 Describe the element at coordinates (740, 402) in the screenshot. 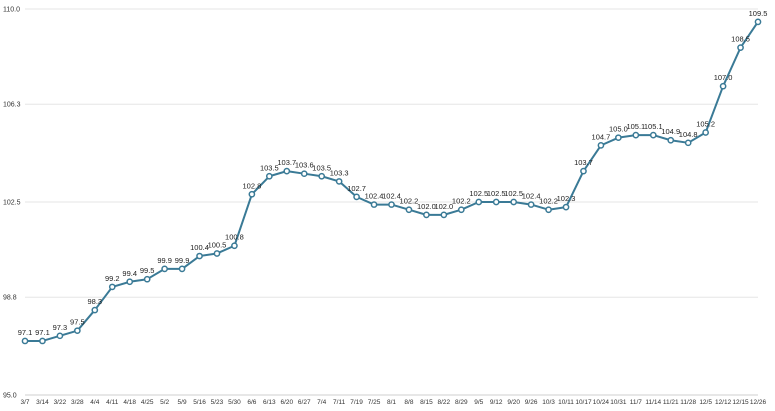

I see `x-tick-label: 12/15` at that location.